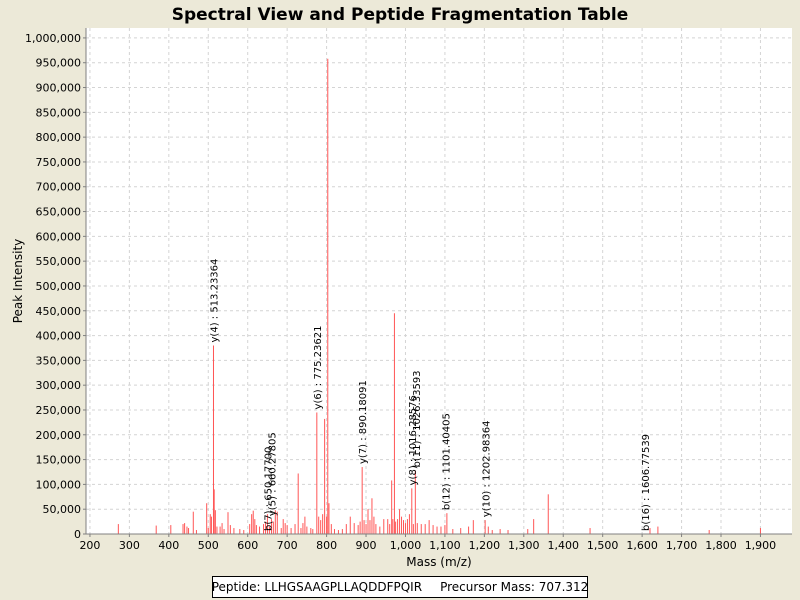  I want to click on precursor-mass-label: Precursor Mass: 707.312, so click(514, 587).